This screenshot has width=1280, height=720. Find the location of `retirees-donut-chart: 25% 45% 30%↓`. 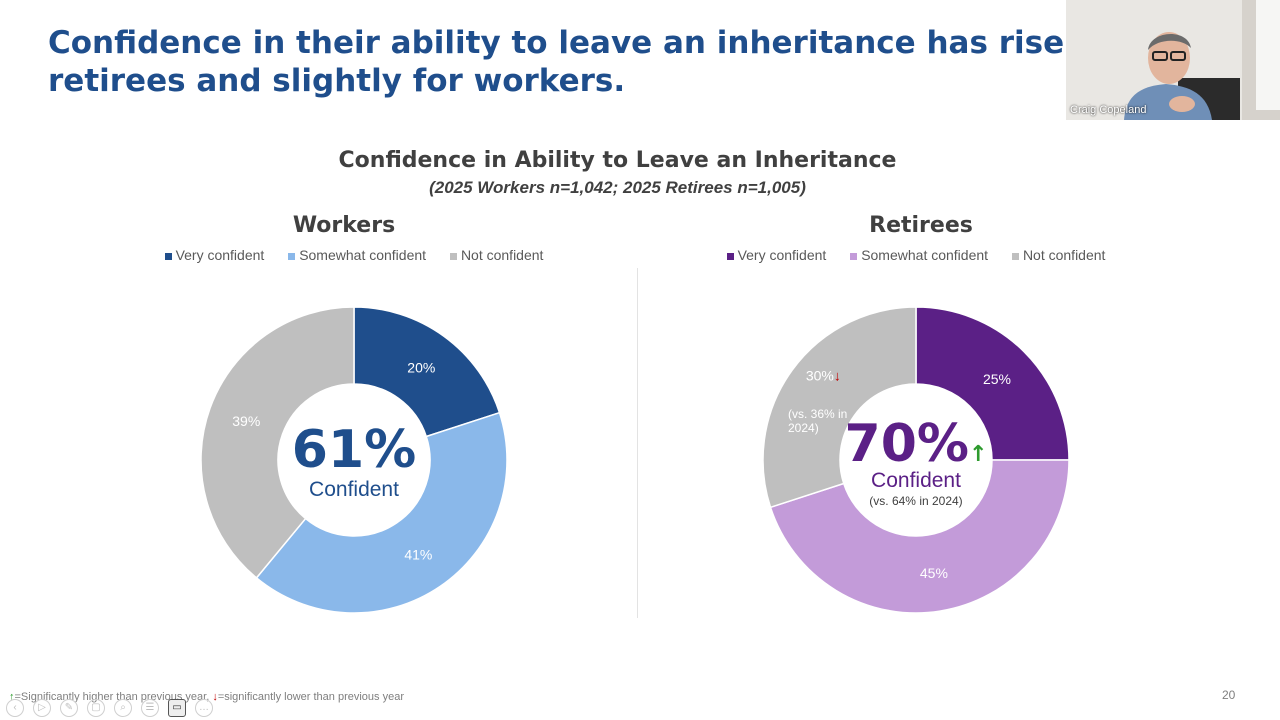

retirees-donut-chart: 25% 45% 30%↓ is located at coordinates (916, 460).